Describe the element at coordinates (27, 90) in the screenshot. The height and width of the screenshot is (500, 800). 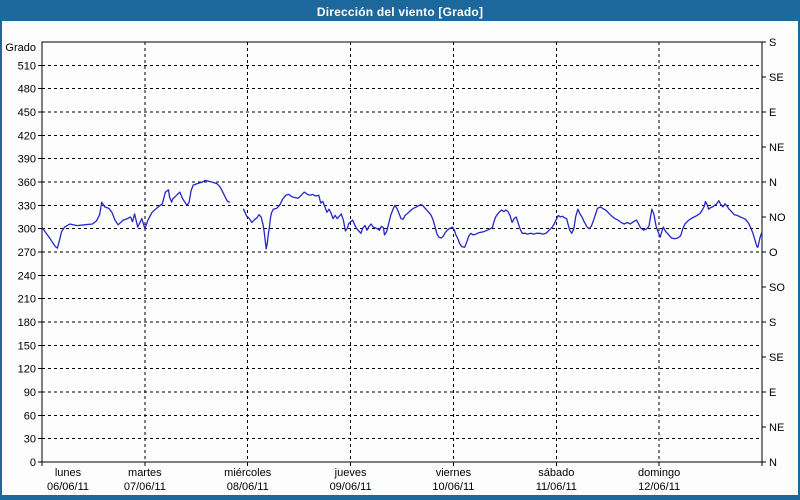
I see `y-left-tick-label: 480` at that location.